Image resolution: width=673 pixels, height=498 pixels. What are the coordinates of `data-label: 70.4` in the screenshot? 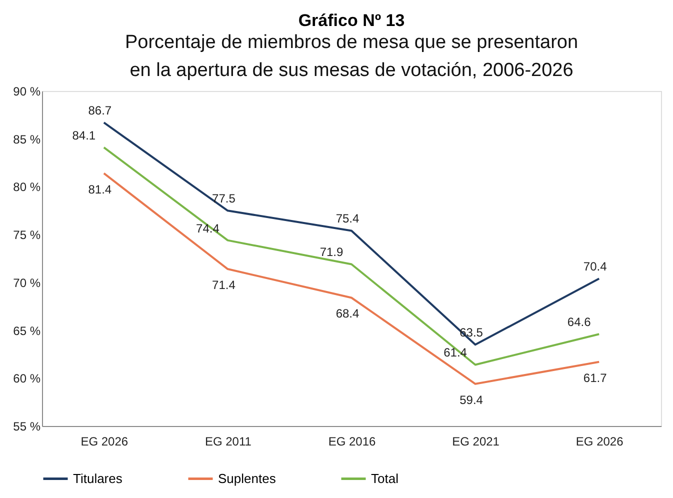 It's located at (595, 267).